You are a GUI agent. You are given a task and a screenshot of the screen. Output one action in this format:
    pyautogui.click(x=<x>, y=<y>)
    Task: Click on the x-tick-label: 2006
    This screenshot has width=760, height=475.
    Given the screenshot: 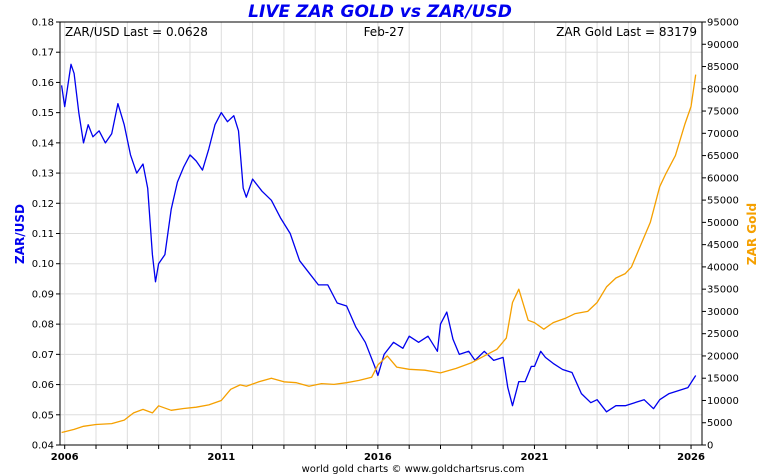 What is the action you would take?
    pyautogui.click(x=65, y=457)
    